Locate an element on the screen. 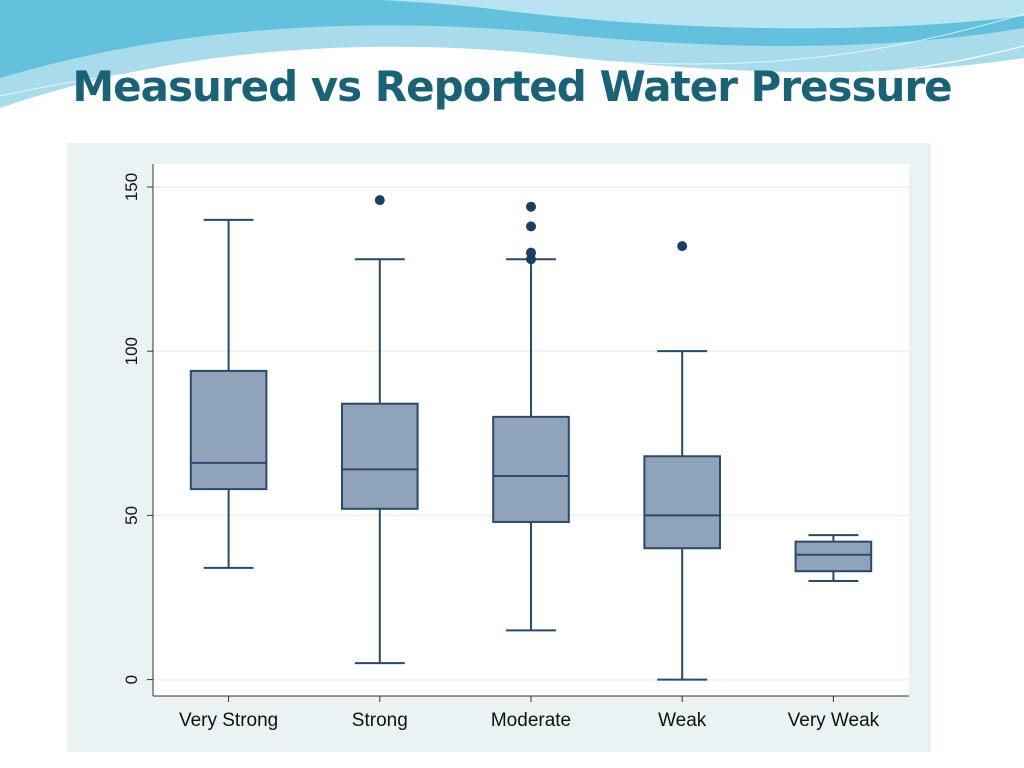  x-axis-ticks: Very Strong Strong Moderate Weak Very Weak is located at coordinates (529, 713).